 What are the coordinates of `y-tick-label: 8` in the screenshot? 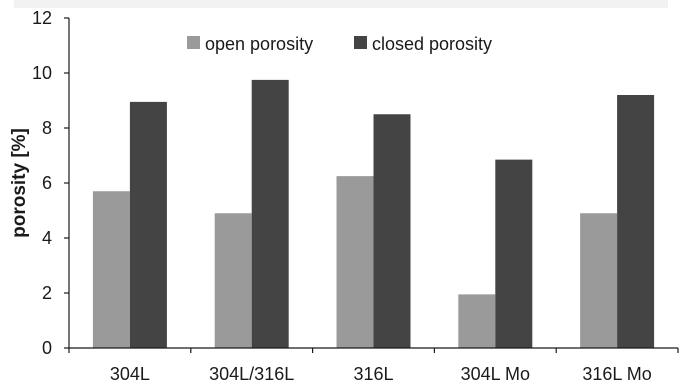 It's located at (47, 128).